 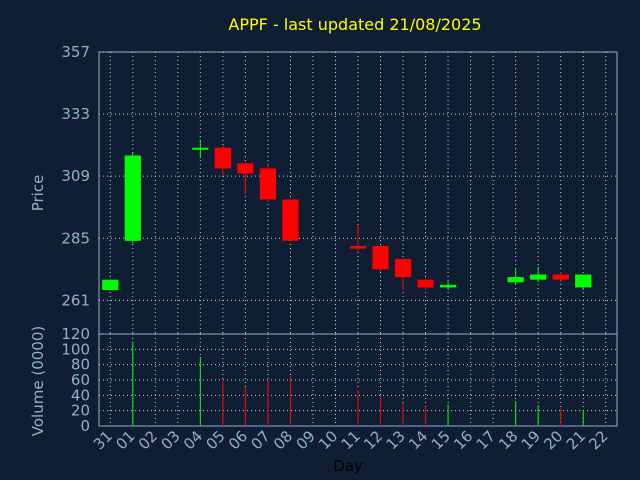 What do you see at coordinates (80, 395) in the screenshot?
I see `volume-tick-label: 40` at bounding box center [80, 395].